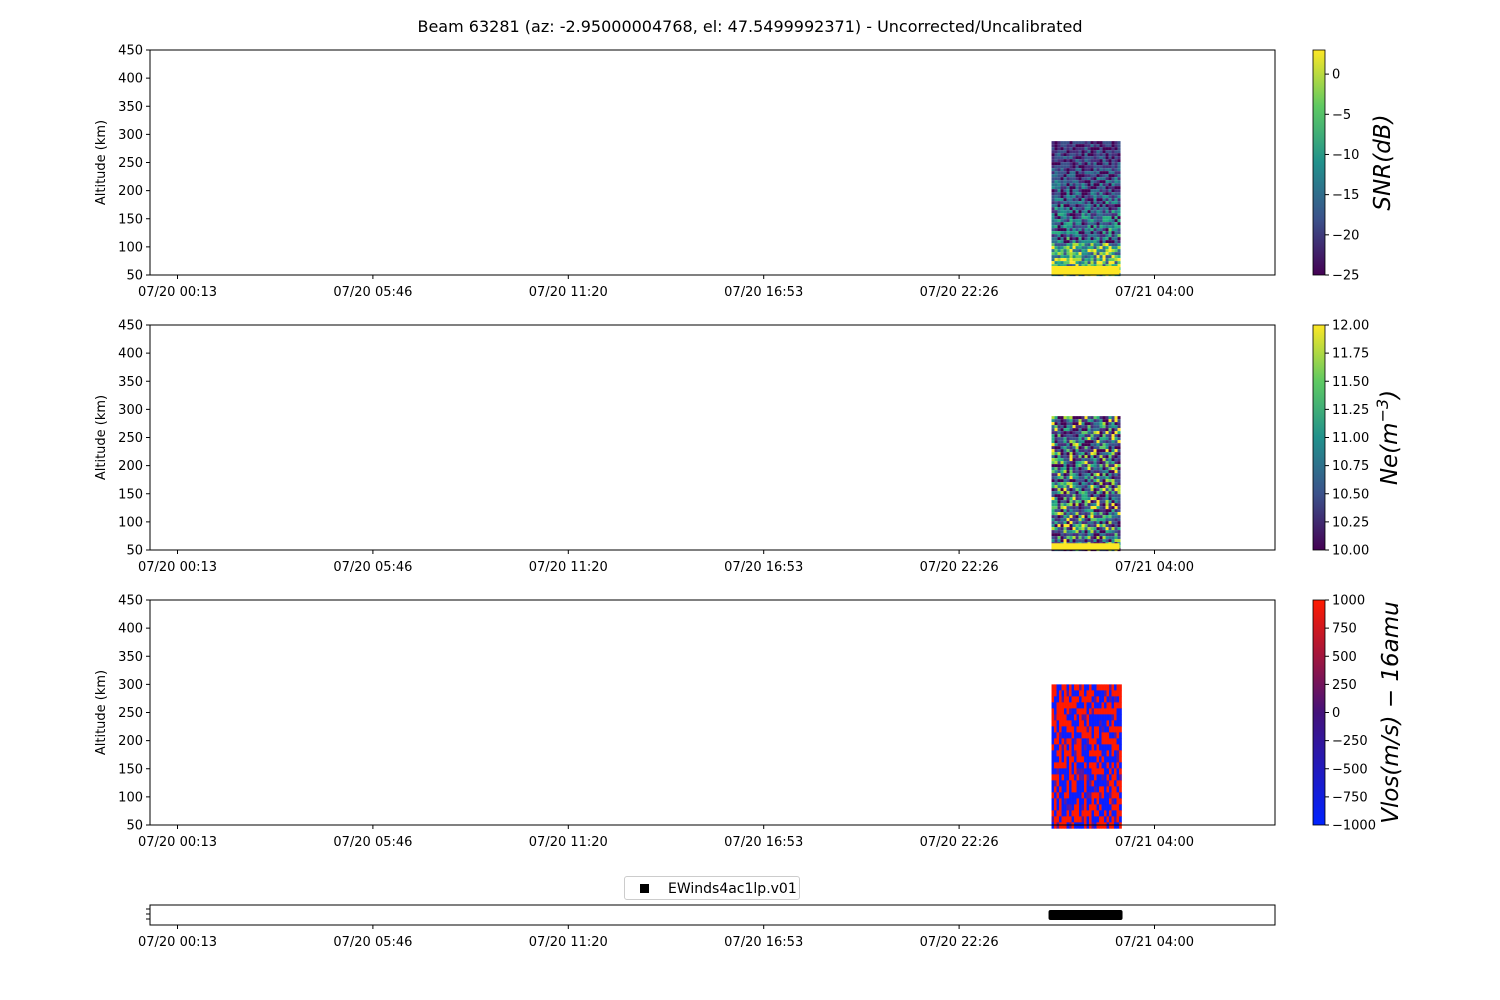 The width and height of the screenshot is (1500, 1000). What do you see at coordinates (1319, 437) in the screenshot?
I see `colorbar` at bounding box center [1319, 437].